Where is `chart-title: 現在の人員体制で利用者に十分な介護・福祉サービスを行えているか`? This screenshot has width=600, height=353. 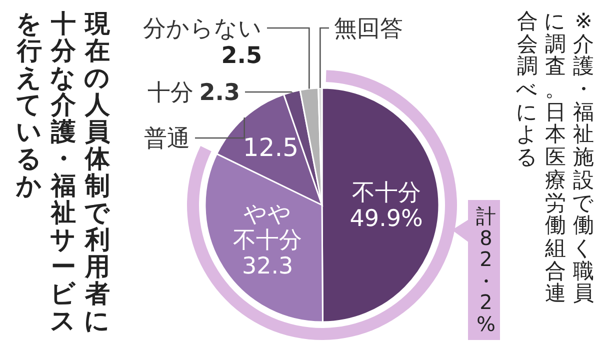 chart-title: 現在の人員体制で利用者に十分な介護・福祉サービスを行えているか is located at coordinates (63, 172).